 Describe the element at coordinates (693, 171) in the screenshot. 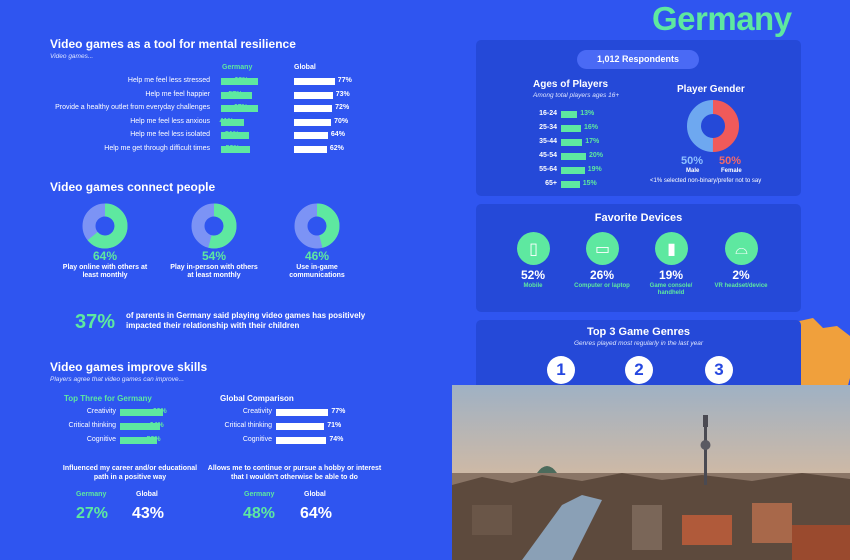

I see `male-label: Male` at that location.